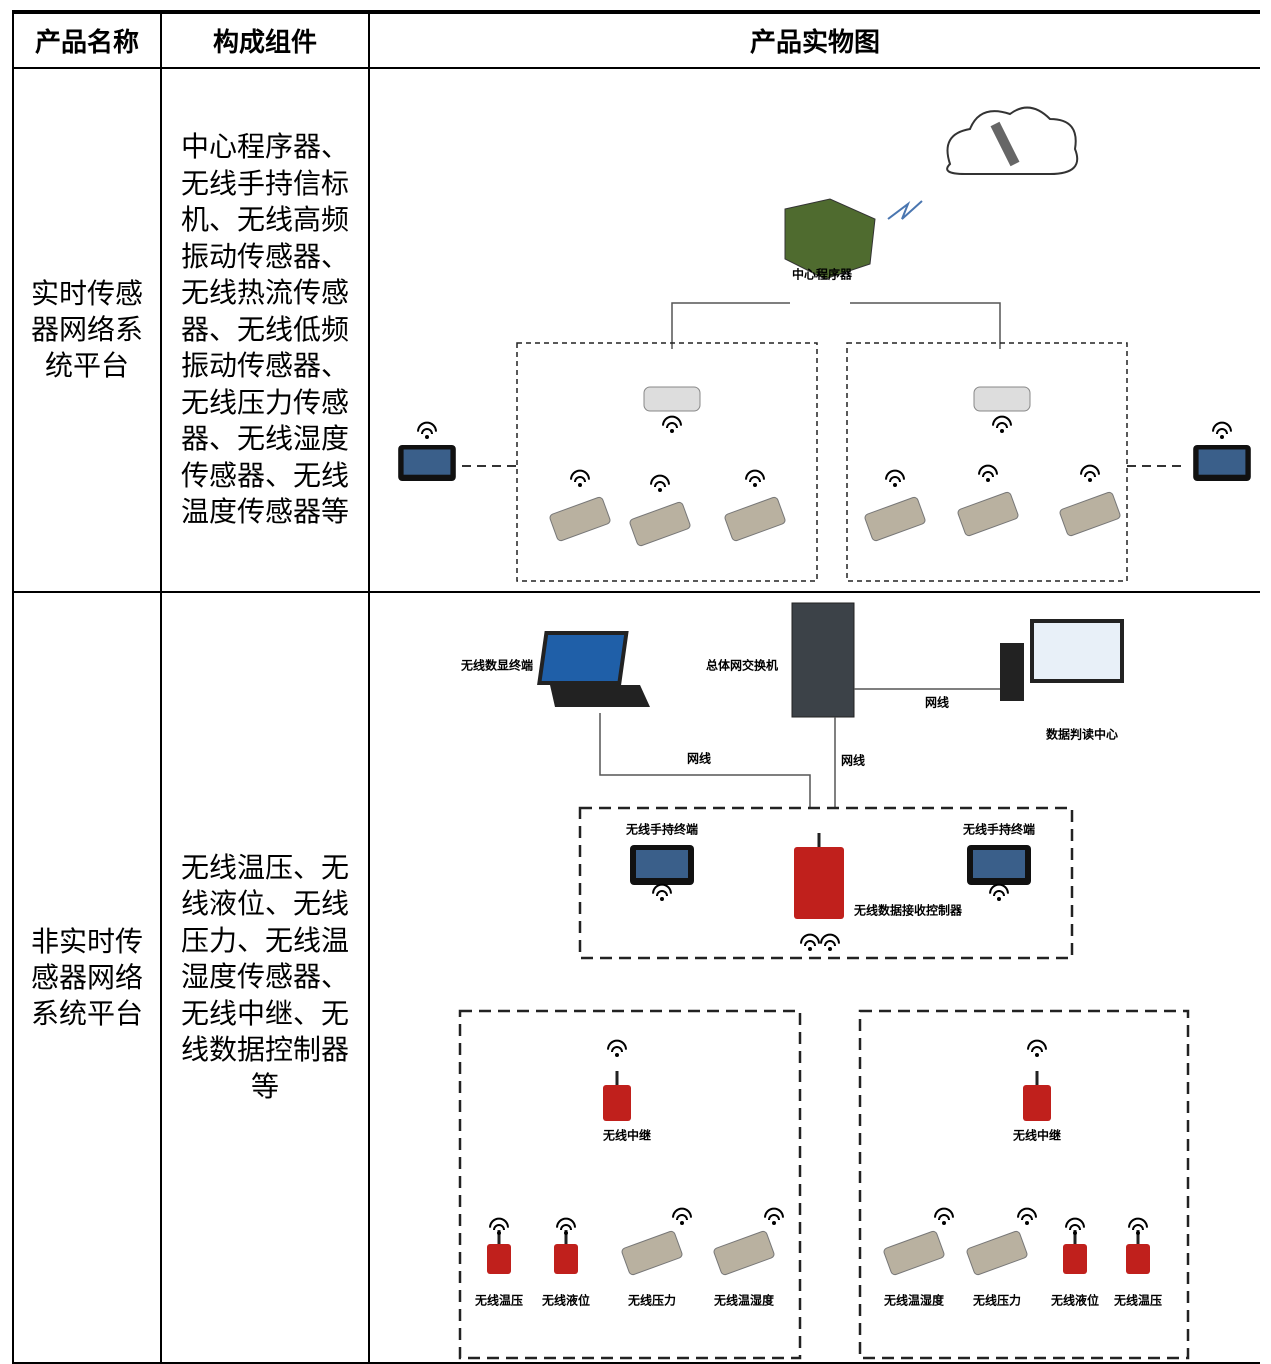 The image size is (1271, 1364). Describe the element at coordinates (87, 977) in the screenshot. I see `product-name: 非实时传感器网络系统平台` at that location.